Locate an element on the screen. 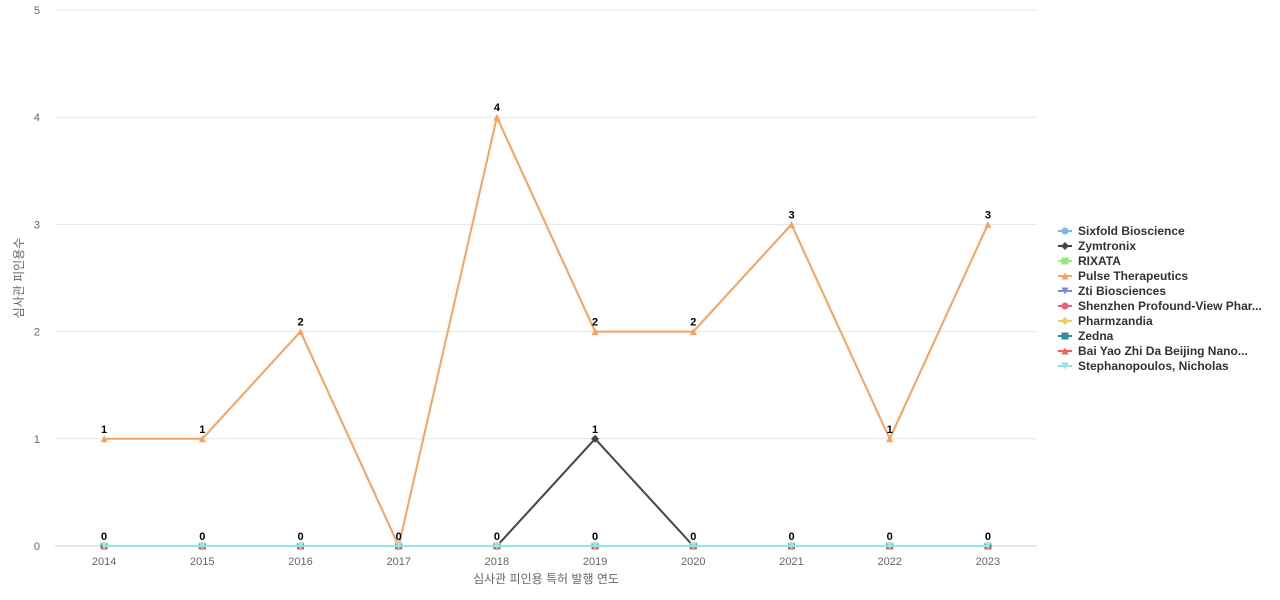  legend-item: Pharmzandia is located at coordinates (1105, 321).